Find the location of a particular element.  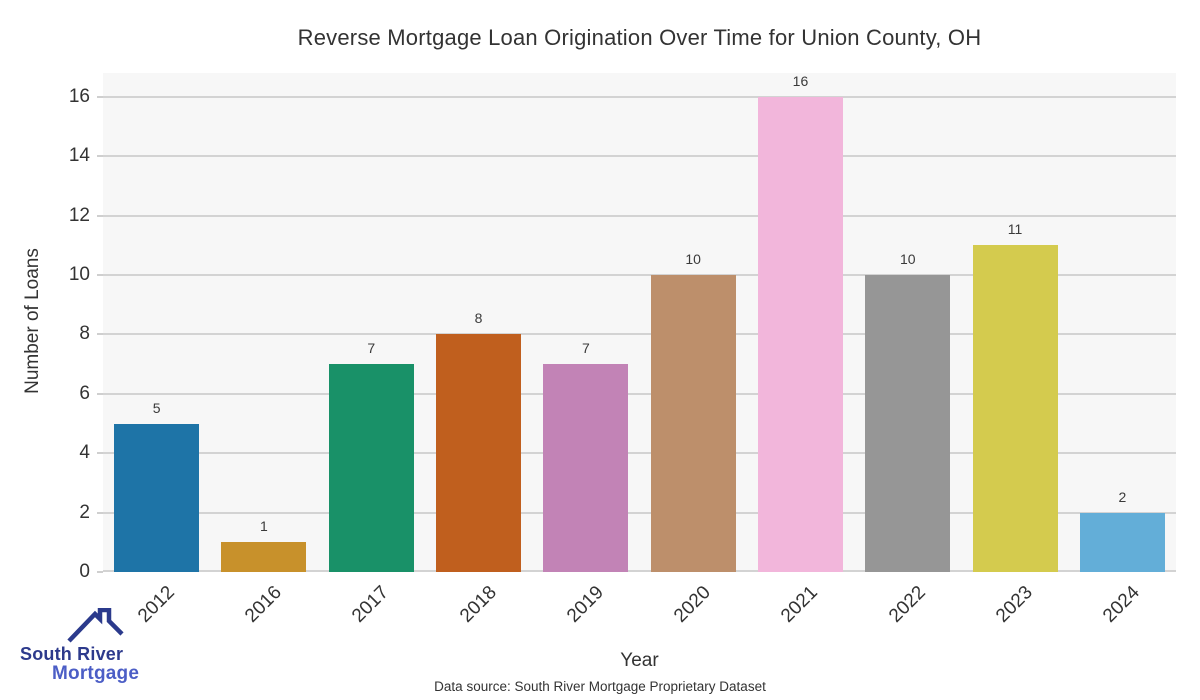

y-tick-label-6: 6 is located at coordinates (84, 393).